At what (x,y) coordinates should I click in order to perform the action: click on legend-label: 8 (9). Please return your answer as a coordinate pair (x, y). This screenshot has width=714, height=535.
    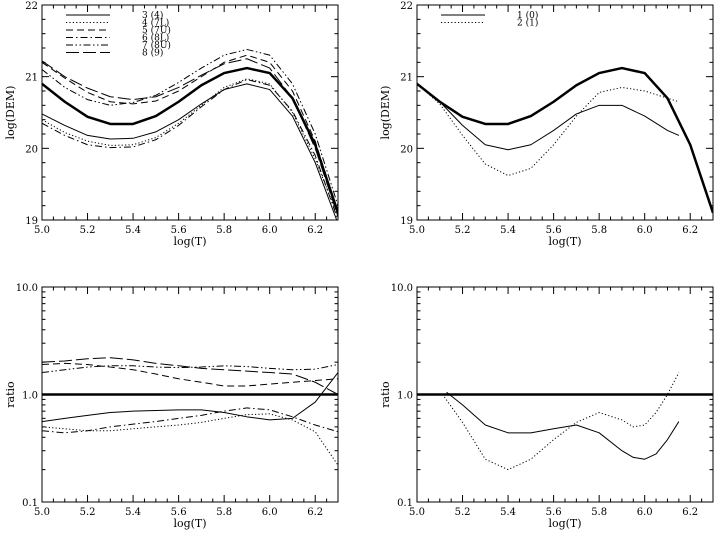
    Looking at the image, I should click on (152, 53).